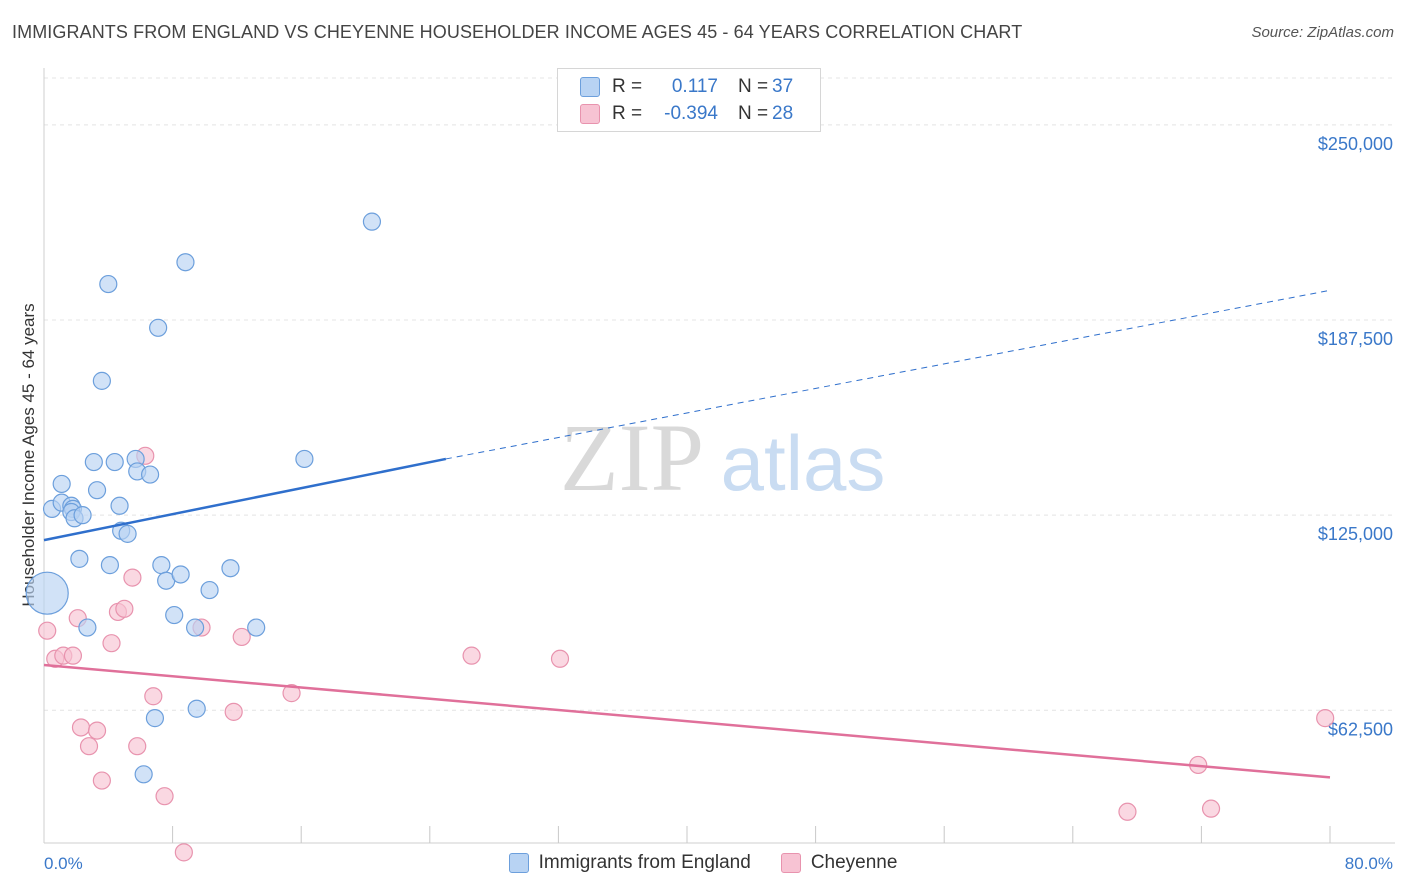 Image resolution: width=1406 pixels, height=892 pixels. What do you see at coordinates (1355, 436) in the screenshot?
I see `y-tick-labels: $62,500 $125,000 $187,500 $250,000` at bounding box center [1355, 436].